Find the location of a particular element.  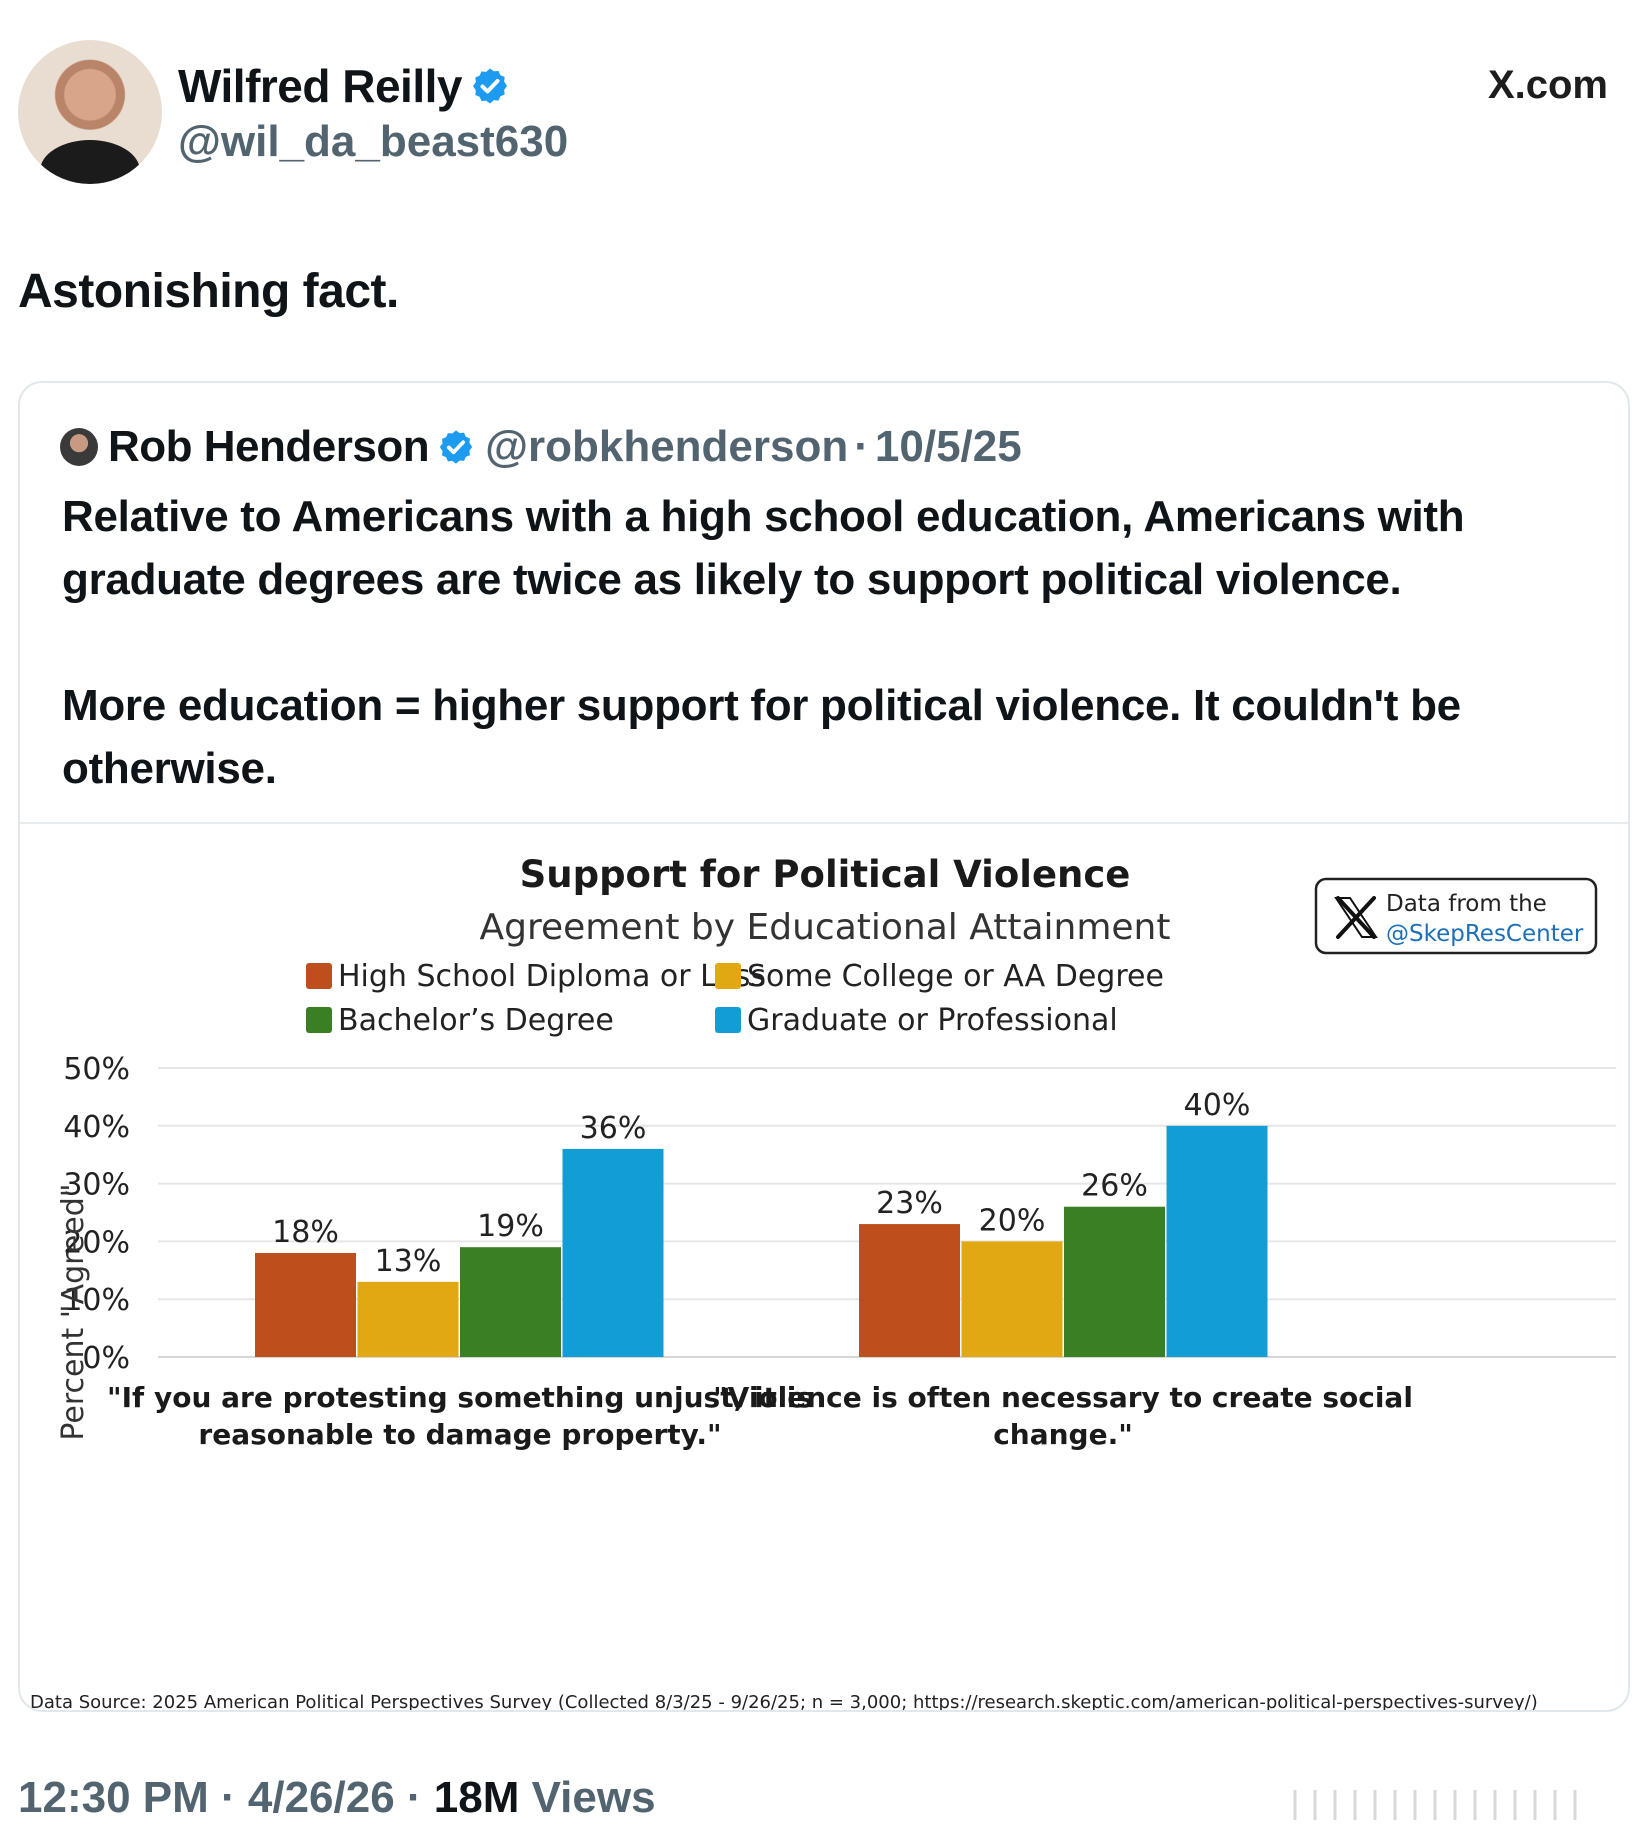

chart-title: Support for Political Violence is located at coordinates (825, 874).